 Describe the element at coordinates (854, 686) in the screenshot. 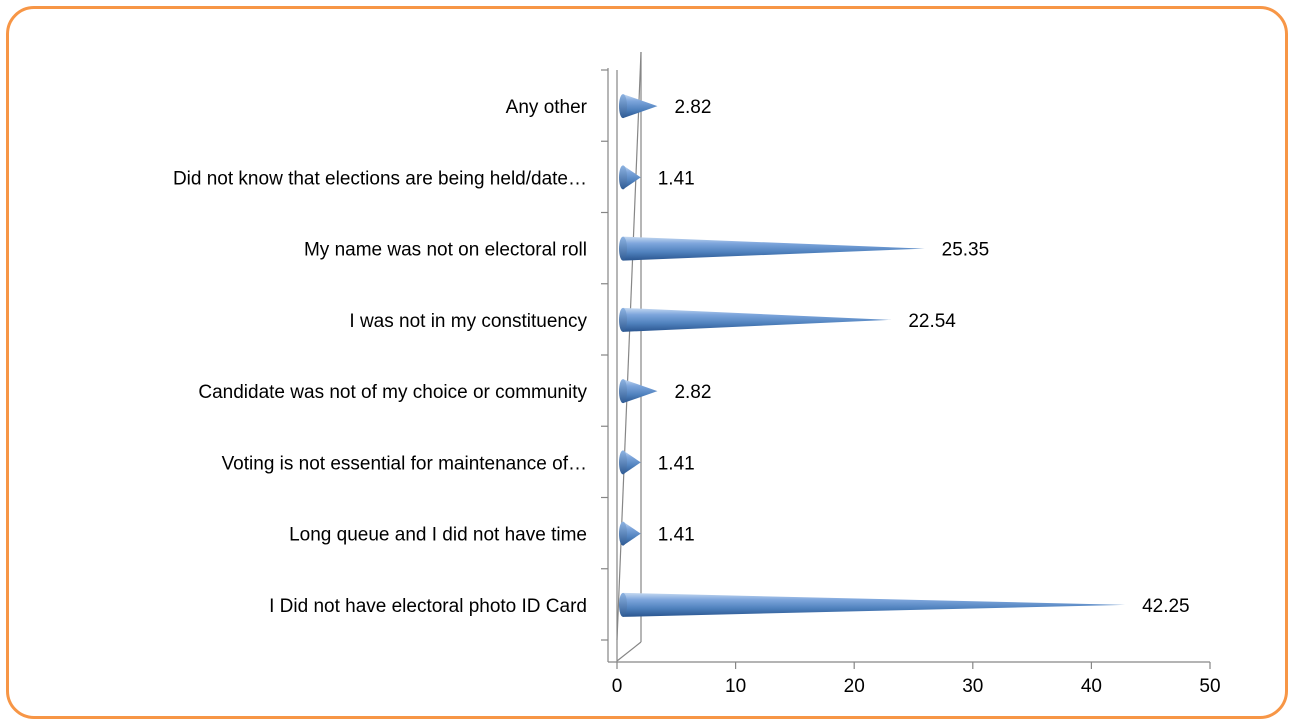

I see `x-tick-label: 20` at that location.